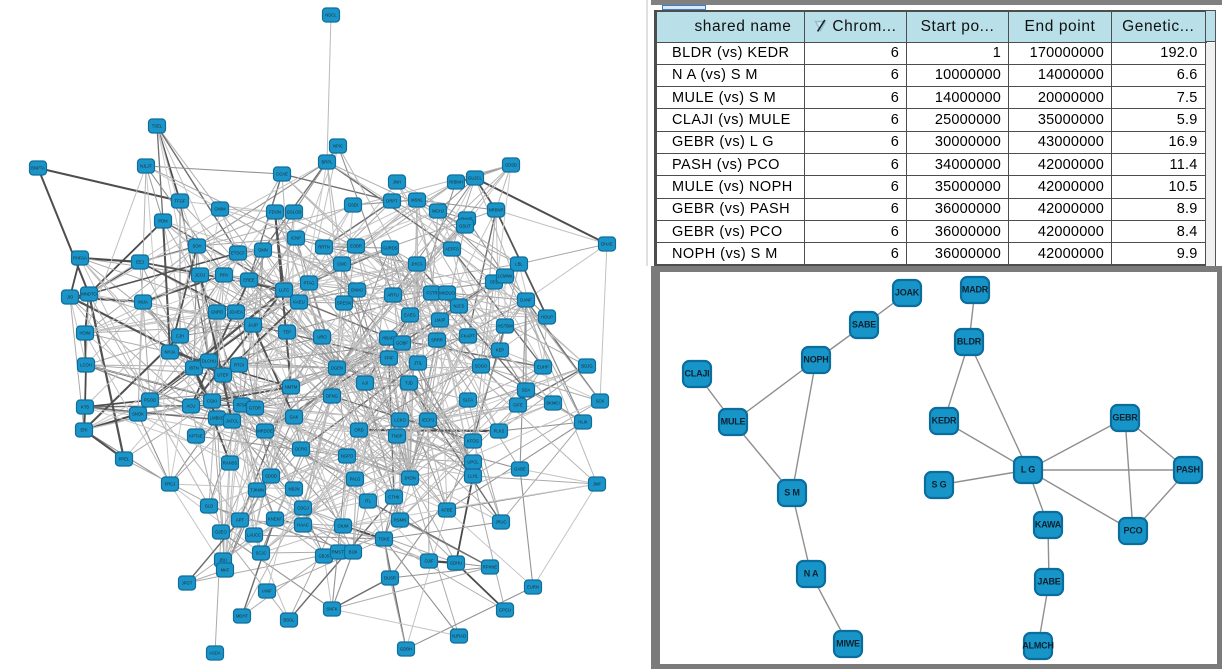 The height and width of the screenshot is (669, 1222). What do you see at coordinates (526, 300) in the screenshot?
I see `svg-text: DANF` at bounding box center [526, 300].